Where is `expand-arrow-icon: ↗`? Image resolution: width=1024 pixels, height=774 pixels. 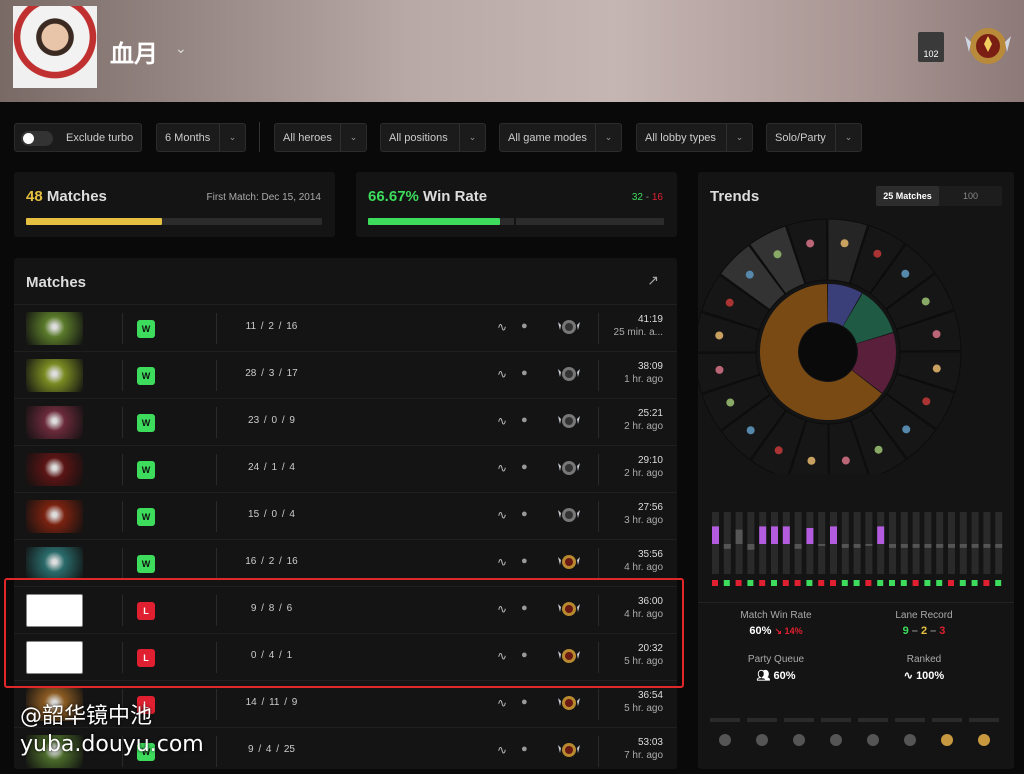 expand-arrow-icon: ↗ is located at coordinates (653, 280).